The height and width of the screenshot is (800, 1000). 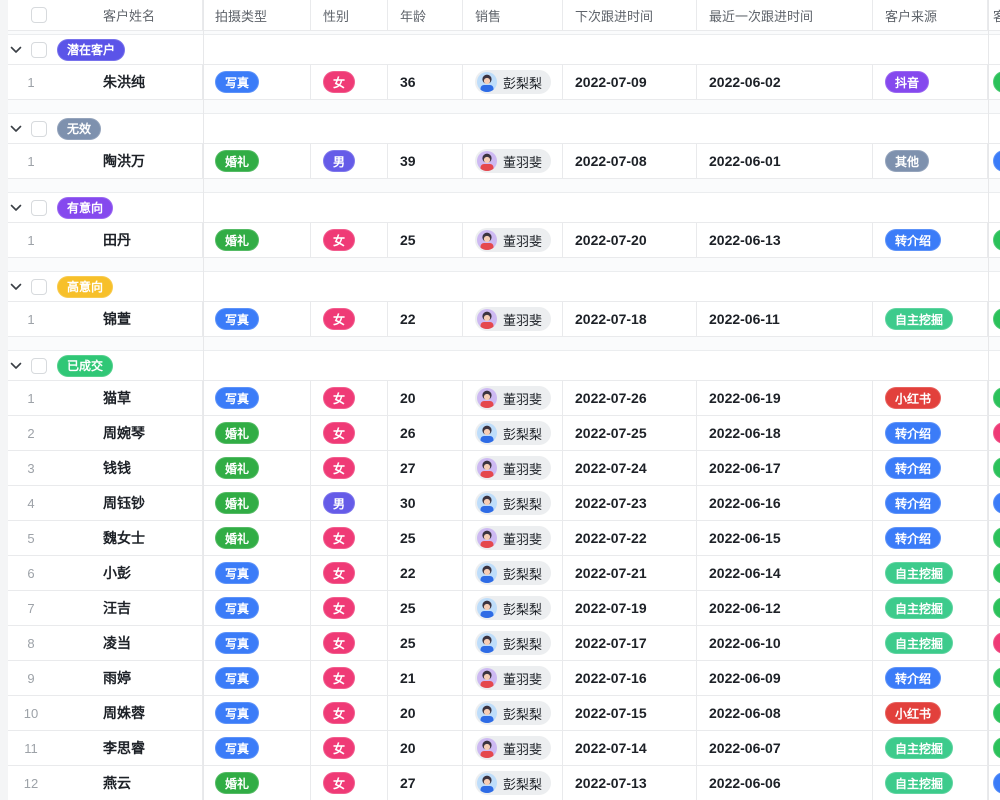 I want to click on cell-customer-name: 8 凌当, so click(x=105, y=643).